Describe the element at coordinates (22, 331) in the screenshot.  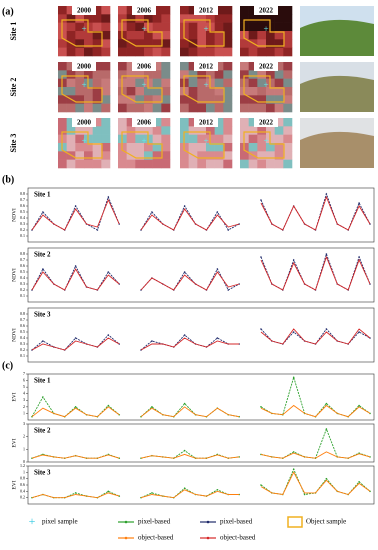
I see `y-tick-label: 0.5` at that location.